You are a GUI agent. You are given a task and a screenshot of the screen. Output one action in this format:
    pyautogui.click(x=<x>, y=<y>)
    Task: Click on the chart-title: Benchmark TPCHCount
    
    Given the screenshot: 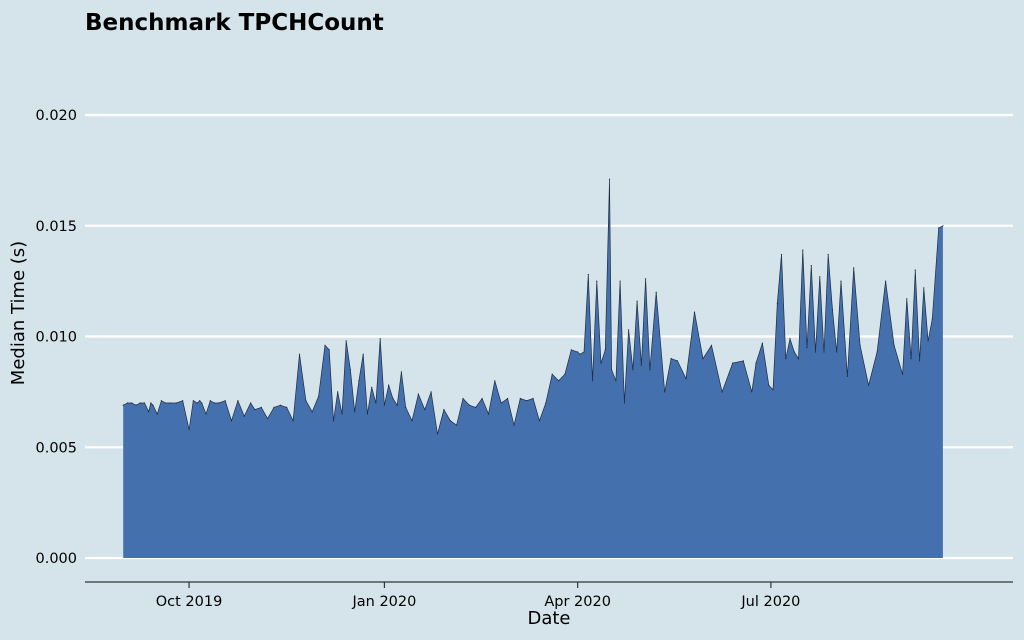 What is the action you would take?
    pyautogui.click(x=234, y=23)
    